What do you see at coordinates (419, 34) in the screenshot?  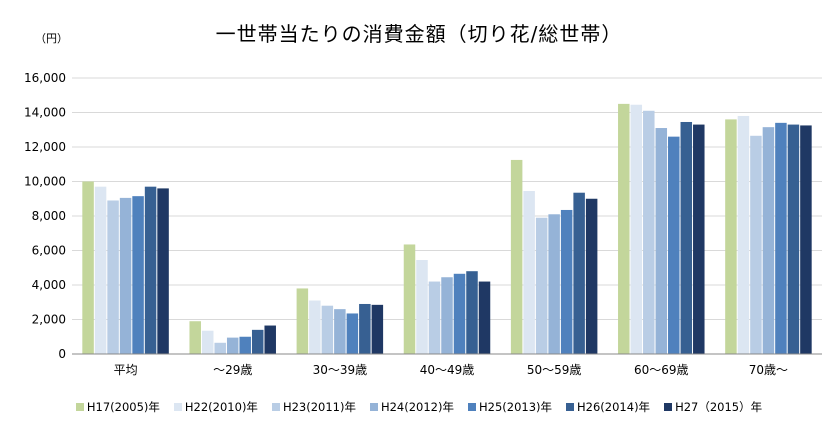 I see `chart-title: 一世帯当たりの消費金額（切り花/総世帯）` at bounding box center [419, 34].